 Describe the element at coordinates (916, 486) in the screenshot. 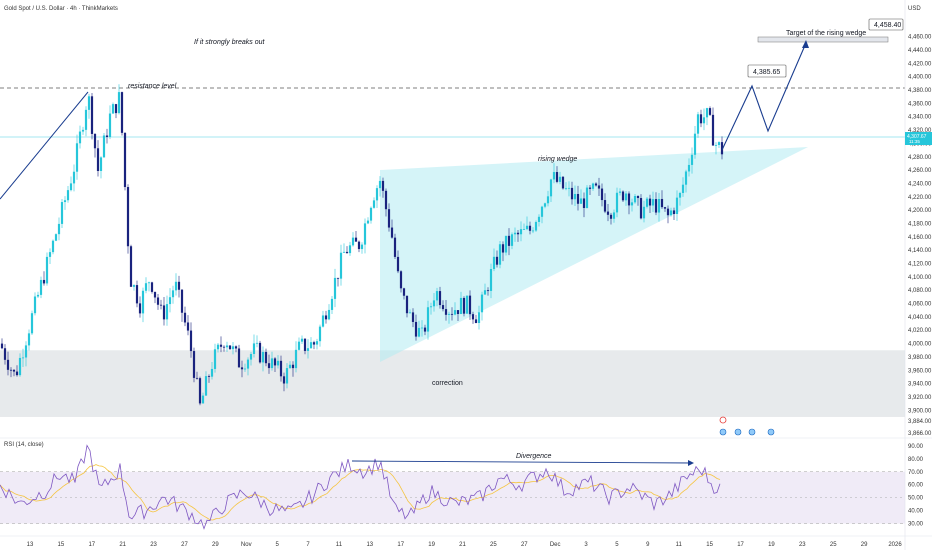

I see `rsi-tick-label: 60.00` at that location.